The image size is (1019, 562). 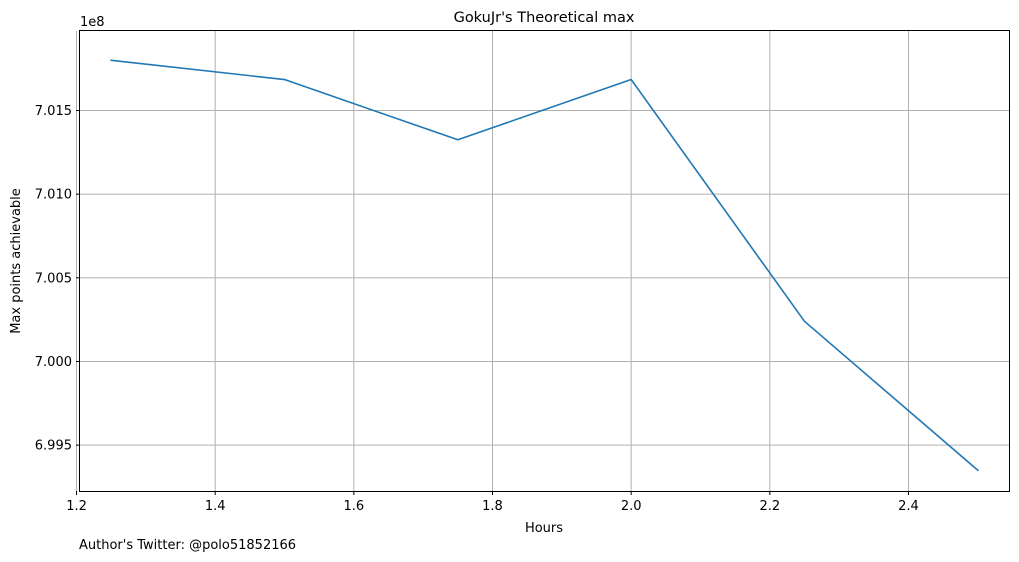 What do you see at coordinates (631, 506) in the screenshot?
I see `x-tick-label: 2.0` at bounding box center [631, 506].